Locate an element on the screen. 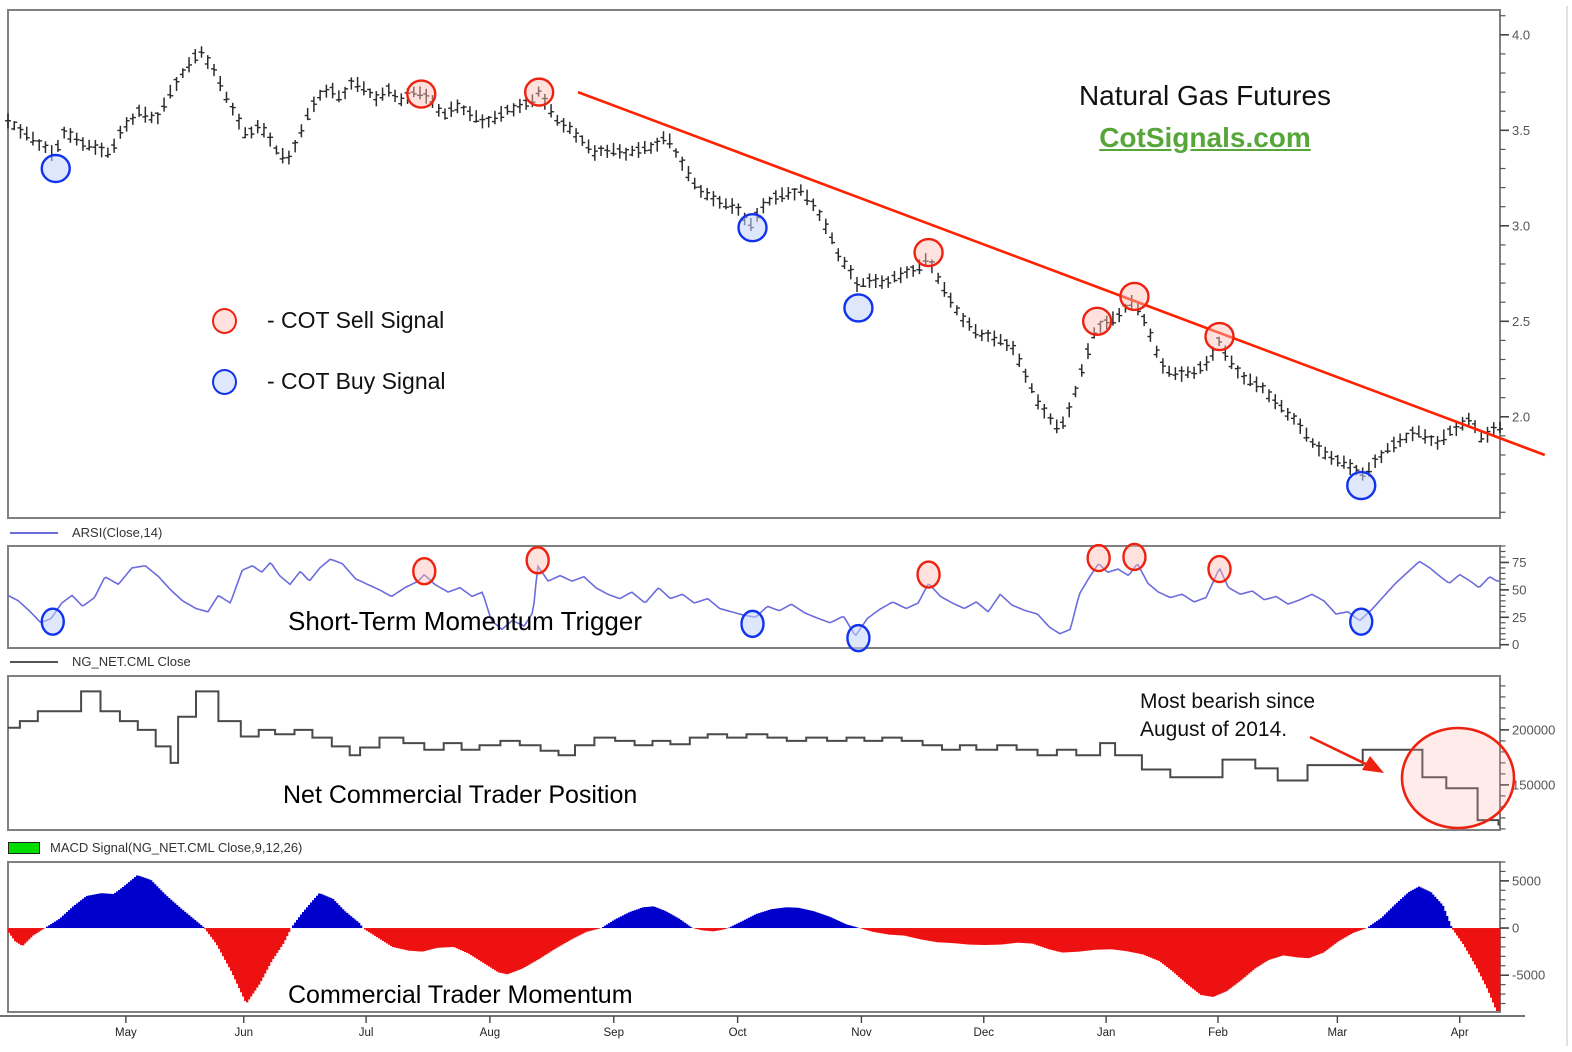  month-tick-label: Jan is located at coordinates (1106, 1033).